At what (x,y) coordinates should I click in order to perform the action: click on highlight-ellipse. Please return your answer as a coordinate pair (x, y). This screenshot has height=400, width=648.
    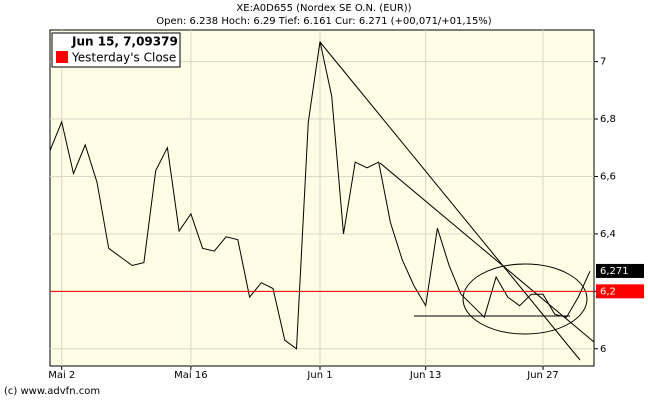
    Looking at the image, I should click on (525, 299).